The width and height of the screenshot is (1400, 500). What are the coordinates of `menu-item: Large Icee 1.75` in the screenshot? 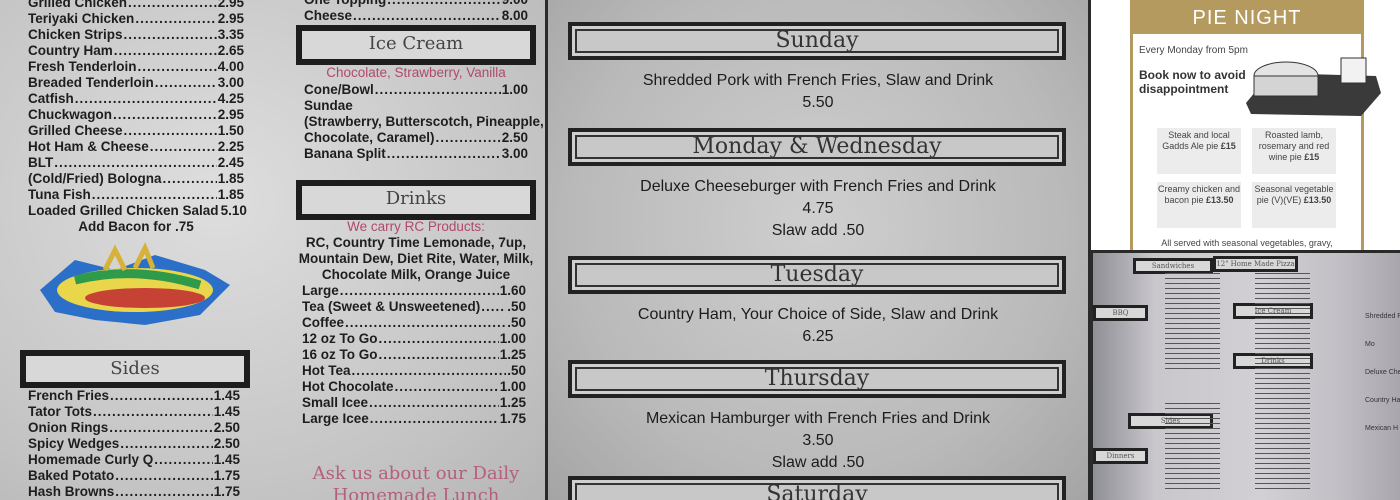 It's located at (414, 419).